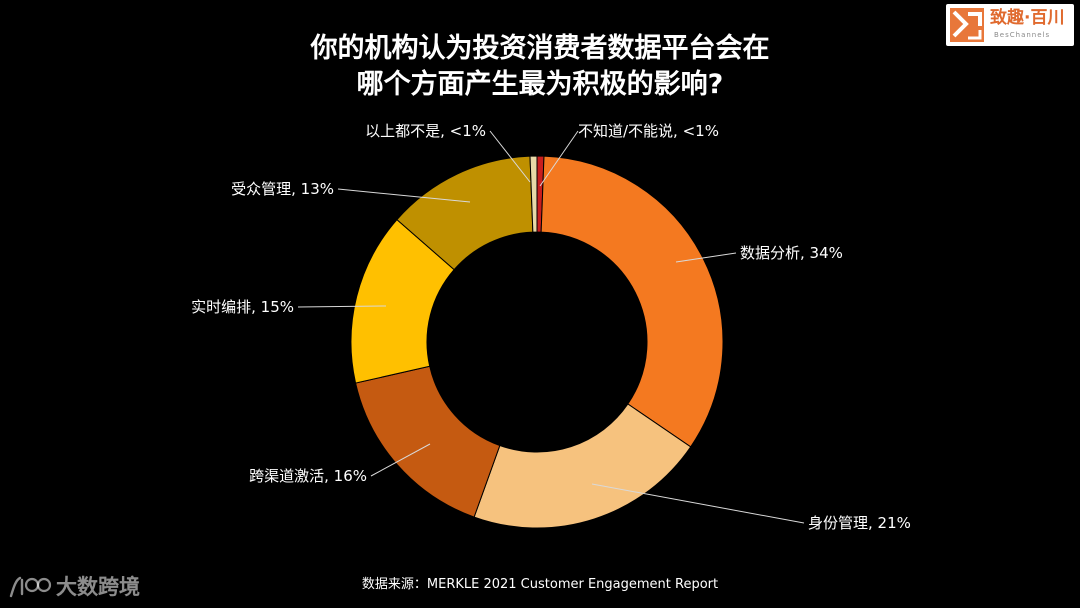 The image size is (1080, 608). Describe the element at coordinates (425, 131) in the screenshot. I see `slice-label-7: 以上都不是, <1%` at that location.